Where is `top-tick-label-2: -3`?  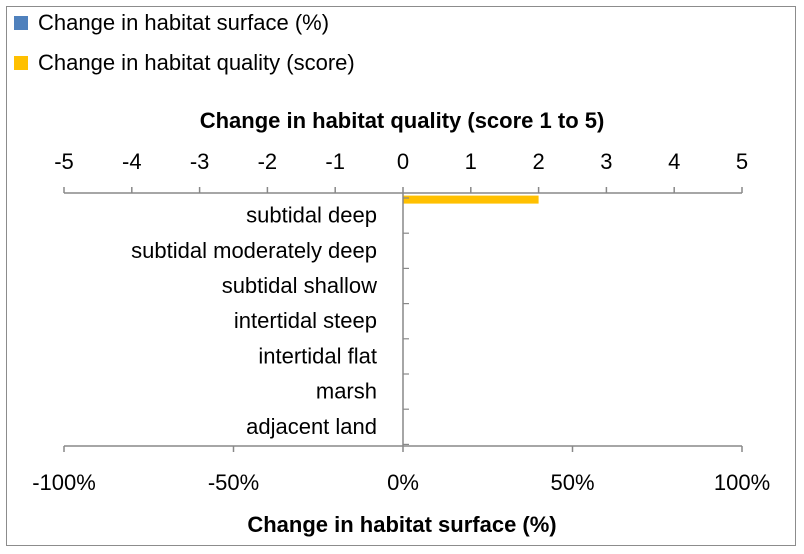 top-tick-label-2: -3 is located at coordinates (200, 161).